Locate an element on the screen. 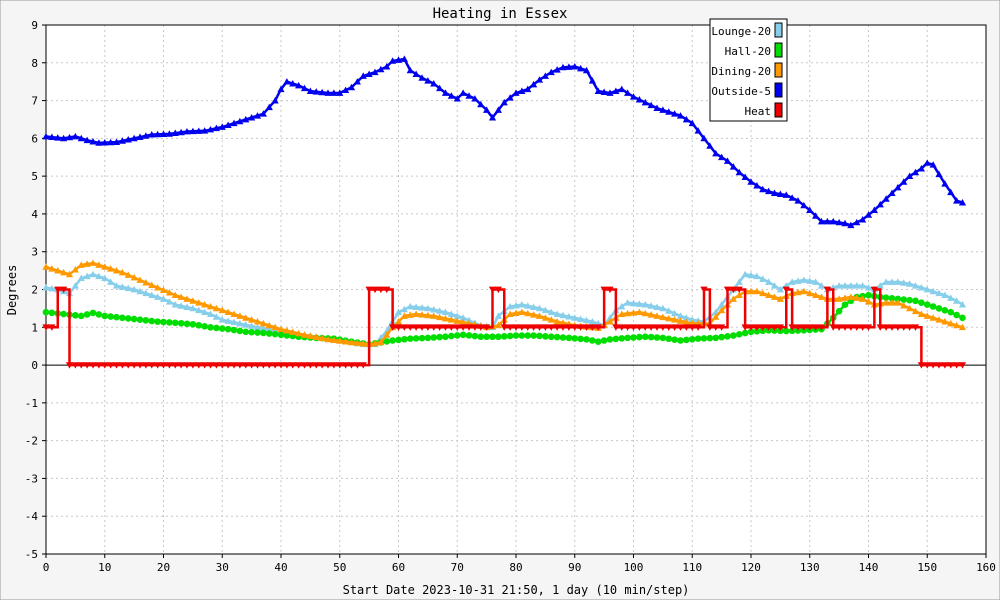 Image resolution: width=1000 pixels, height=600 pixels. x-tick-label: 140 is located at coordinates (869, 567).